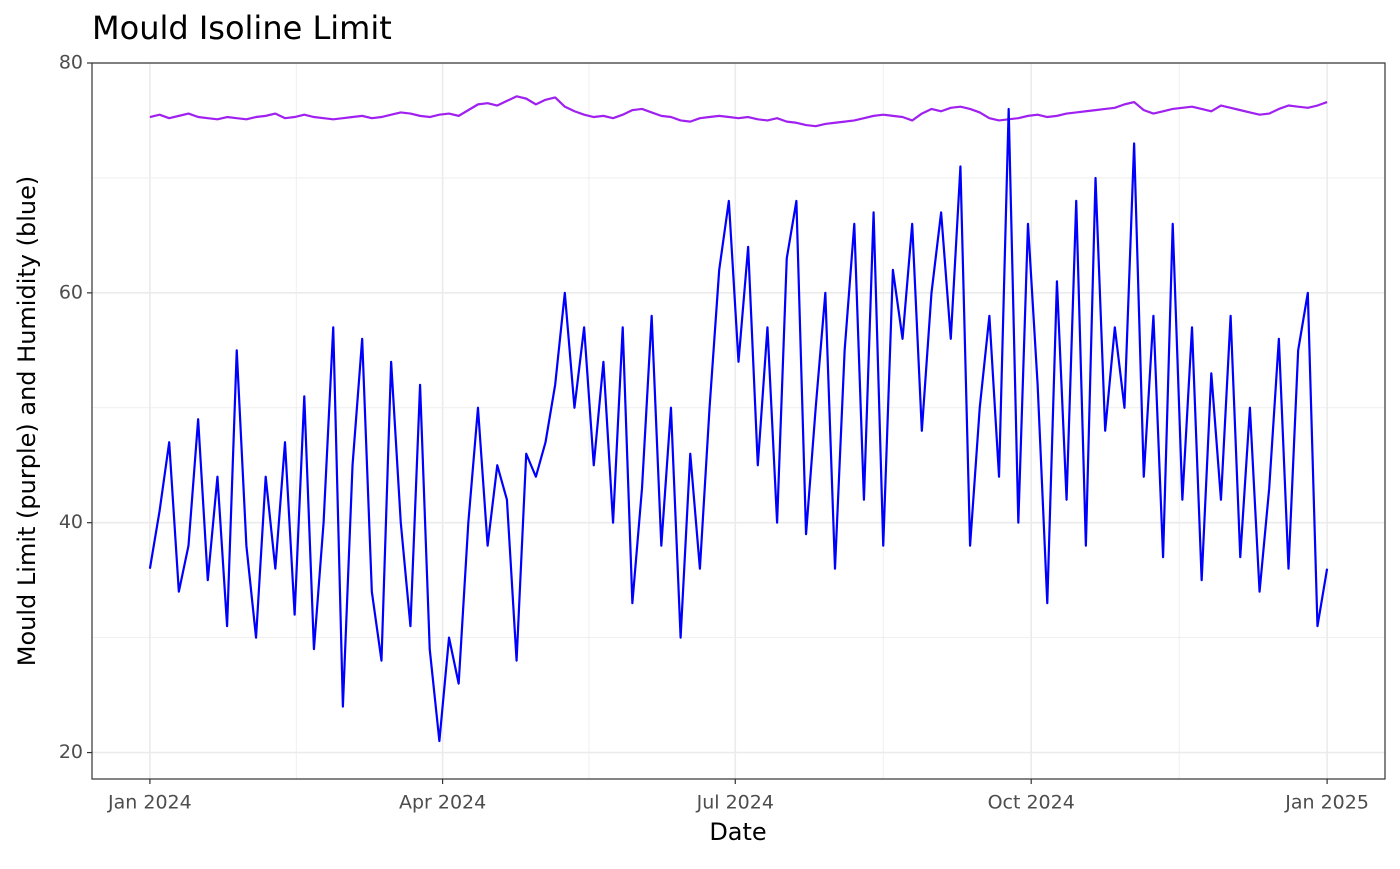 The width and height of the screenshot is (1400, 869). I want to click on series-line, so click(738, 111).